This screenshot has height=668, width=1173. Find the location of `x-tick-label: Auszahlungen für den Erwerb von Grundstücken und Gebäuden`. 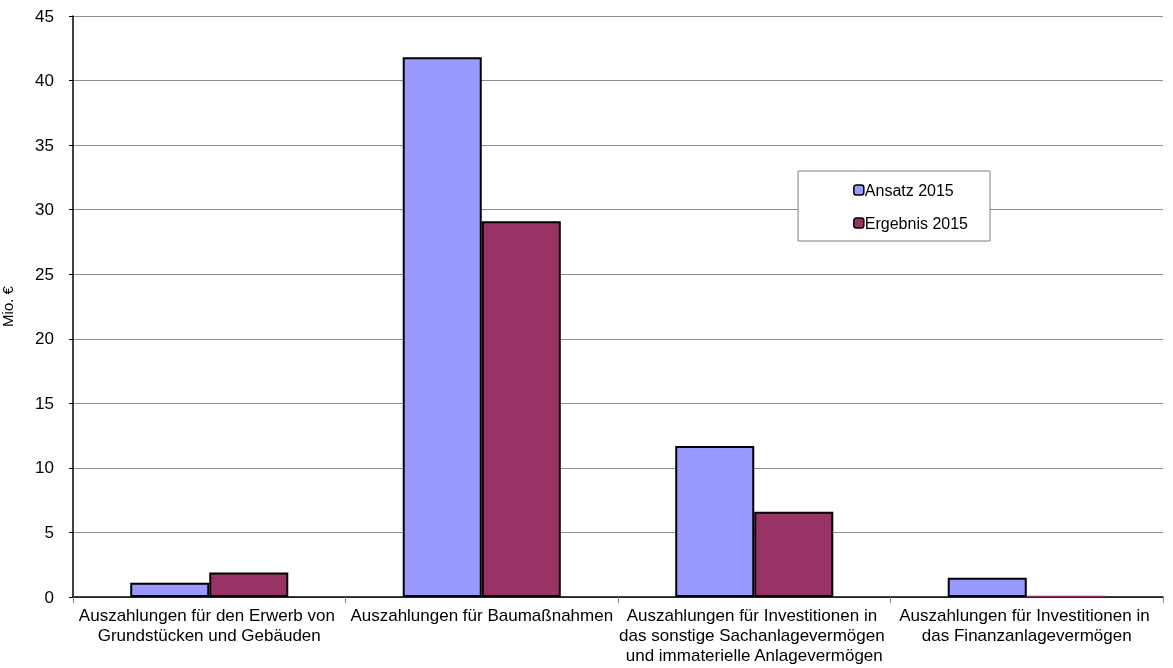

x-tick-label: Auszahlungen für den Erwerb von Grundstücken und Gebäuden is located at coordinates (209, 625).